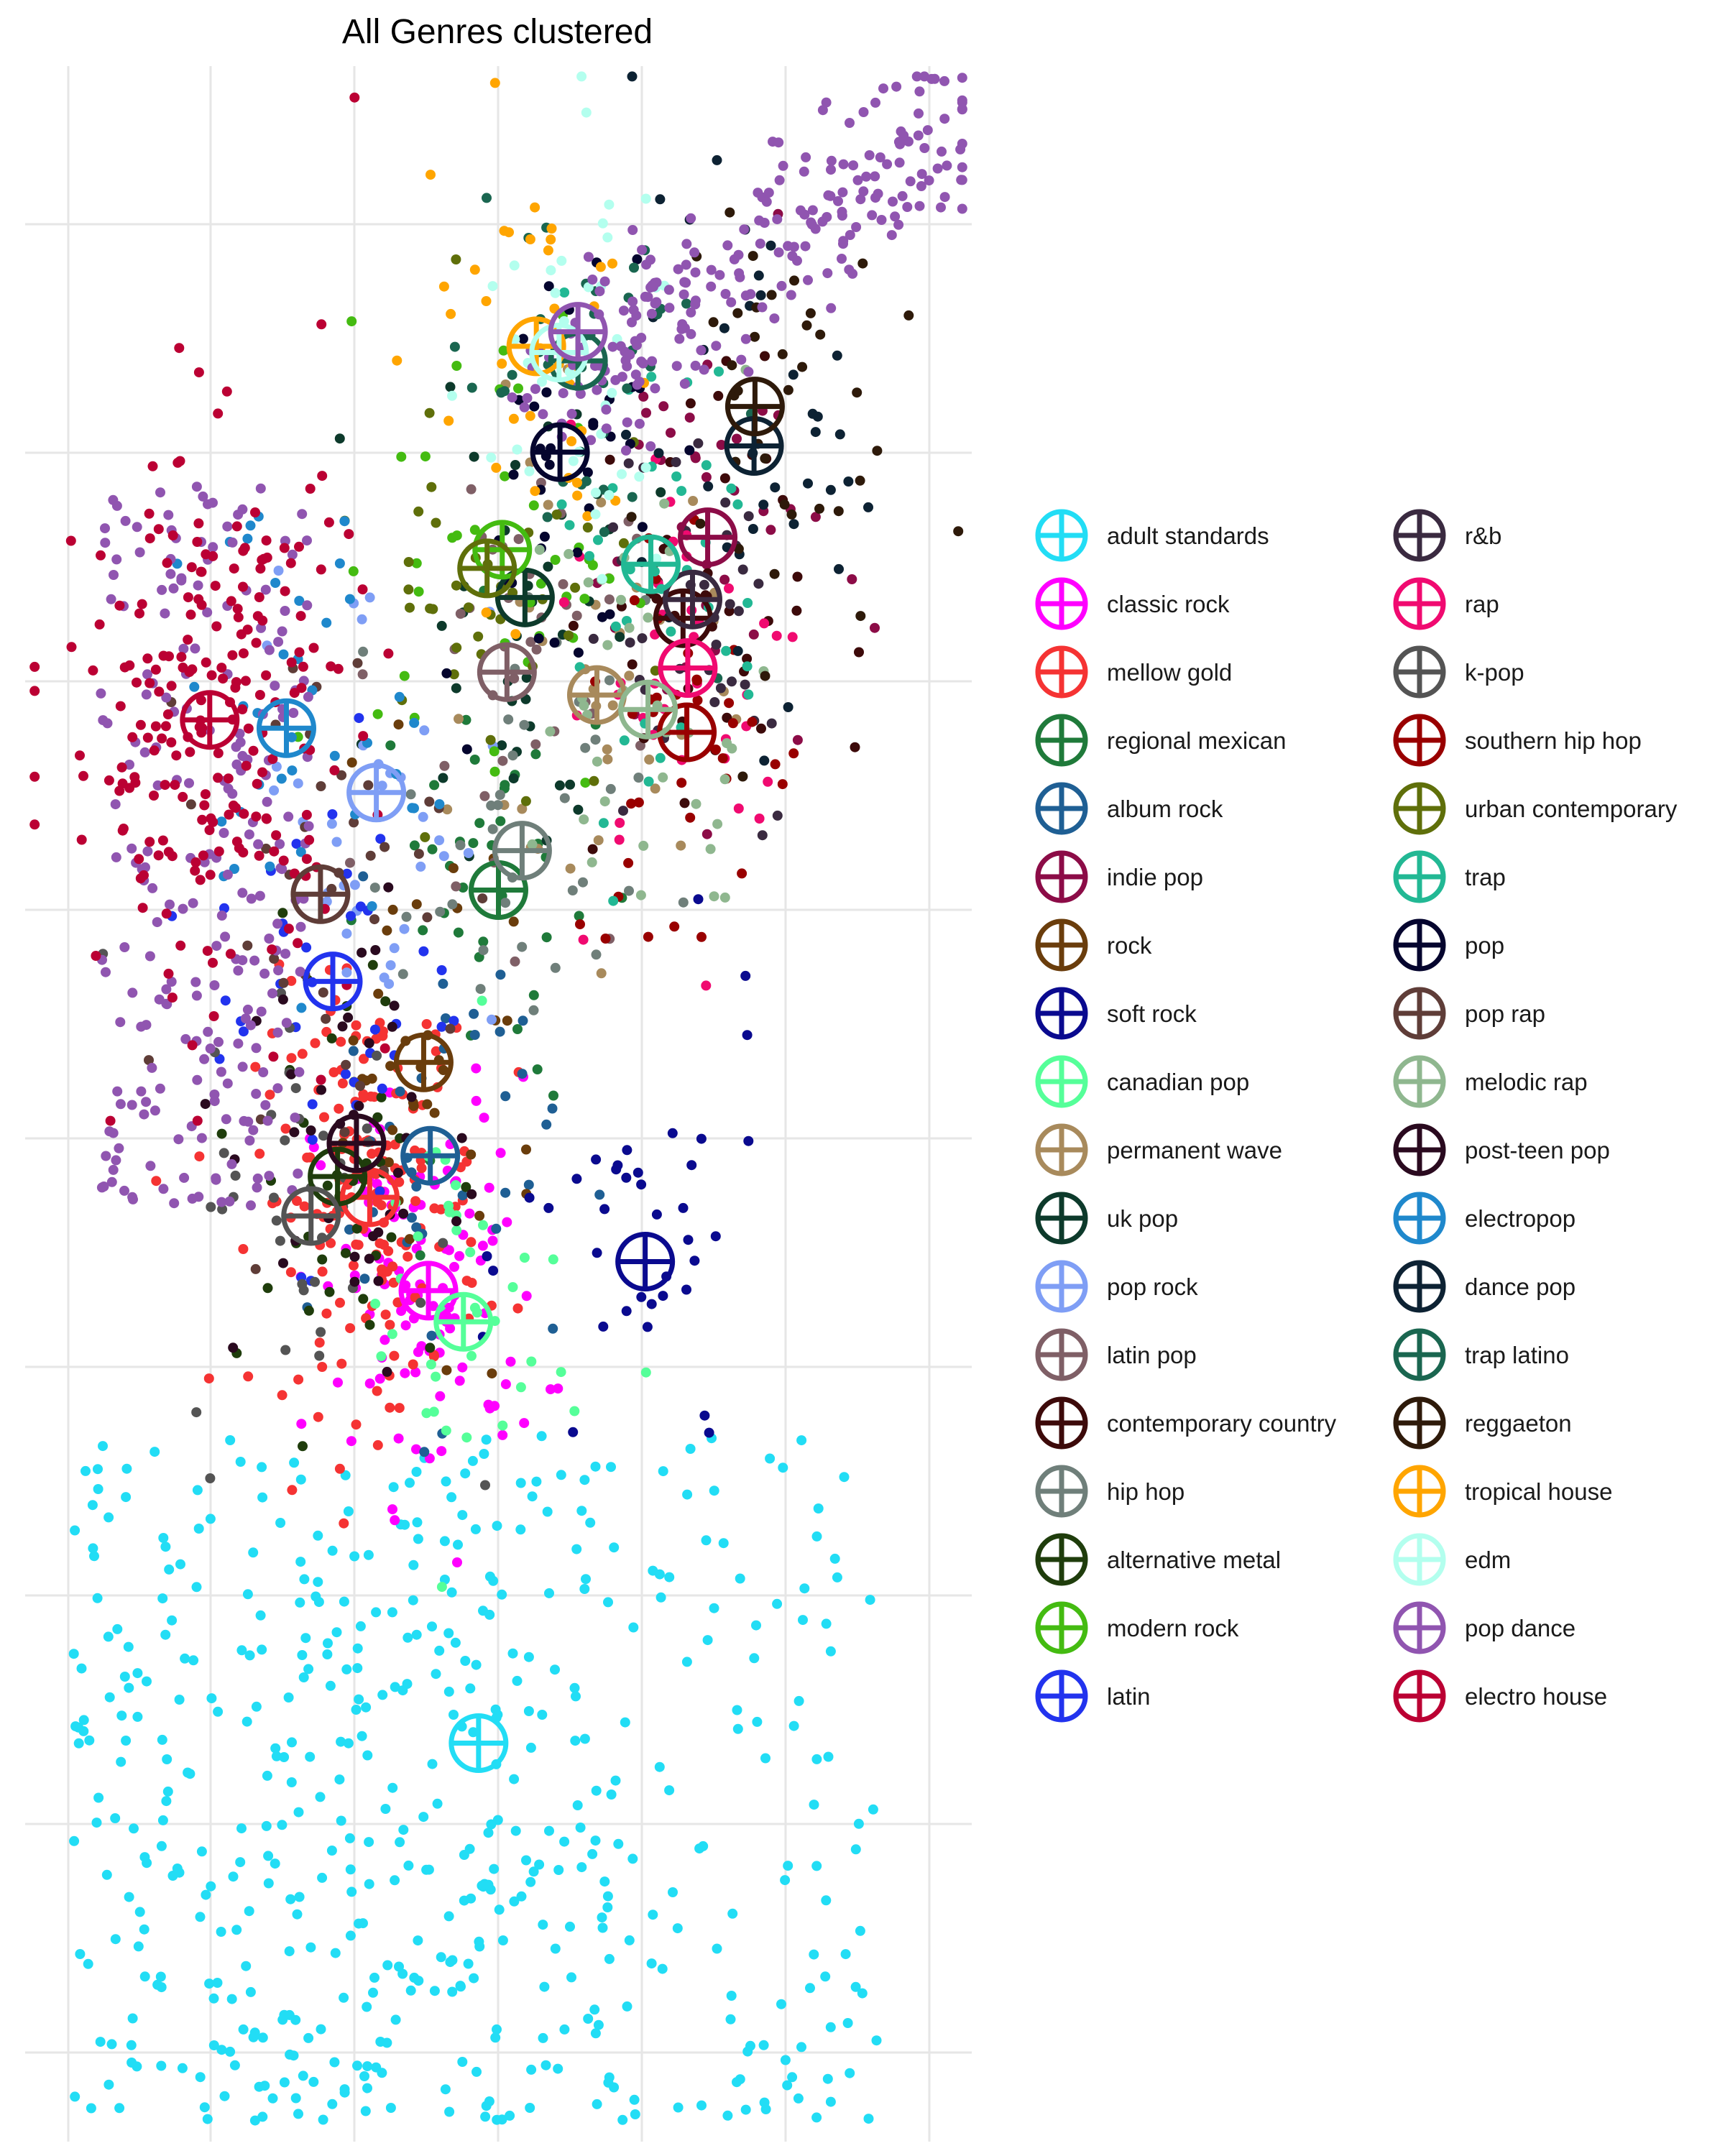 The height and width of the screenshot is (2156, 1725). Describe the element at coordinates (1169, 673) in the screenshot. I see `legend-label: mellow gold` at that location.